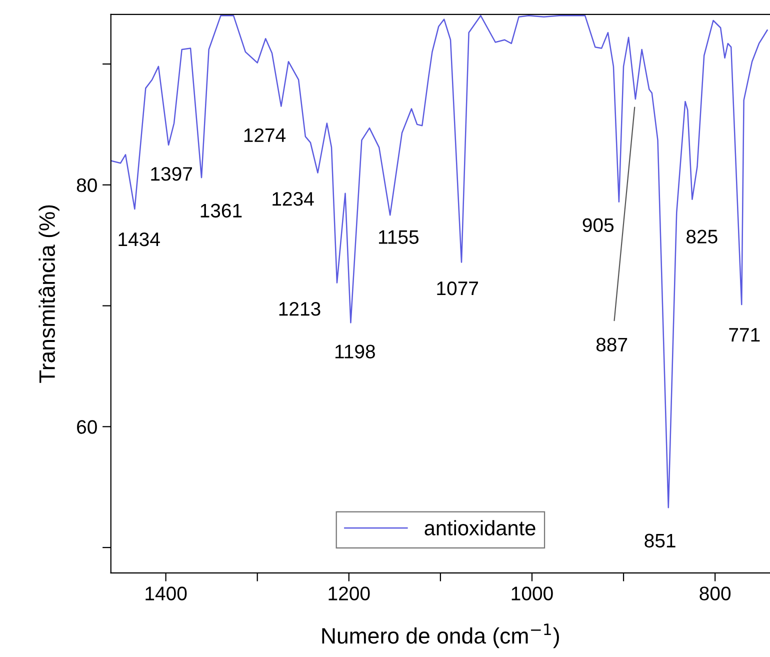 This screenshot has height=657, width=770. What do you see at coordinates (166, 593) in the screenshot?
I see `x-tick-label: 1400` at bounding box center [166, 593].